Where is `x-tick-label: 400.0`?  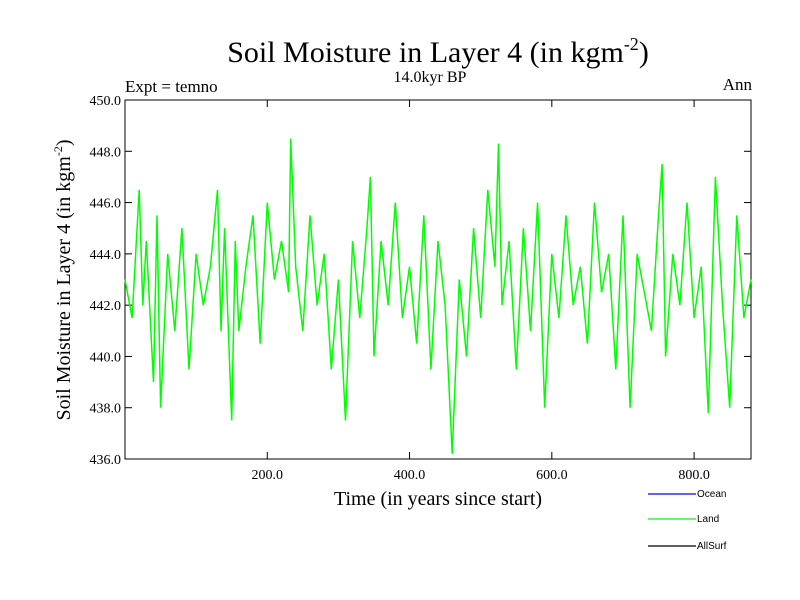
x-tick-label: 400.0 is located at coordinates (410, 475).